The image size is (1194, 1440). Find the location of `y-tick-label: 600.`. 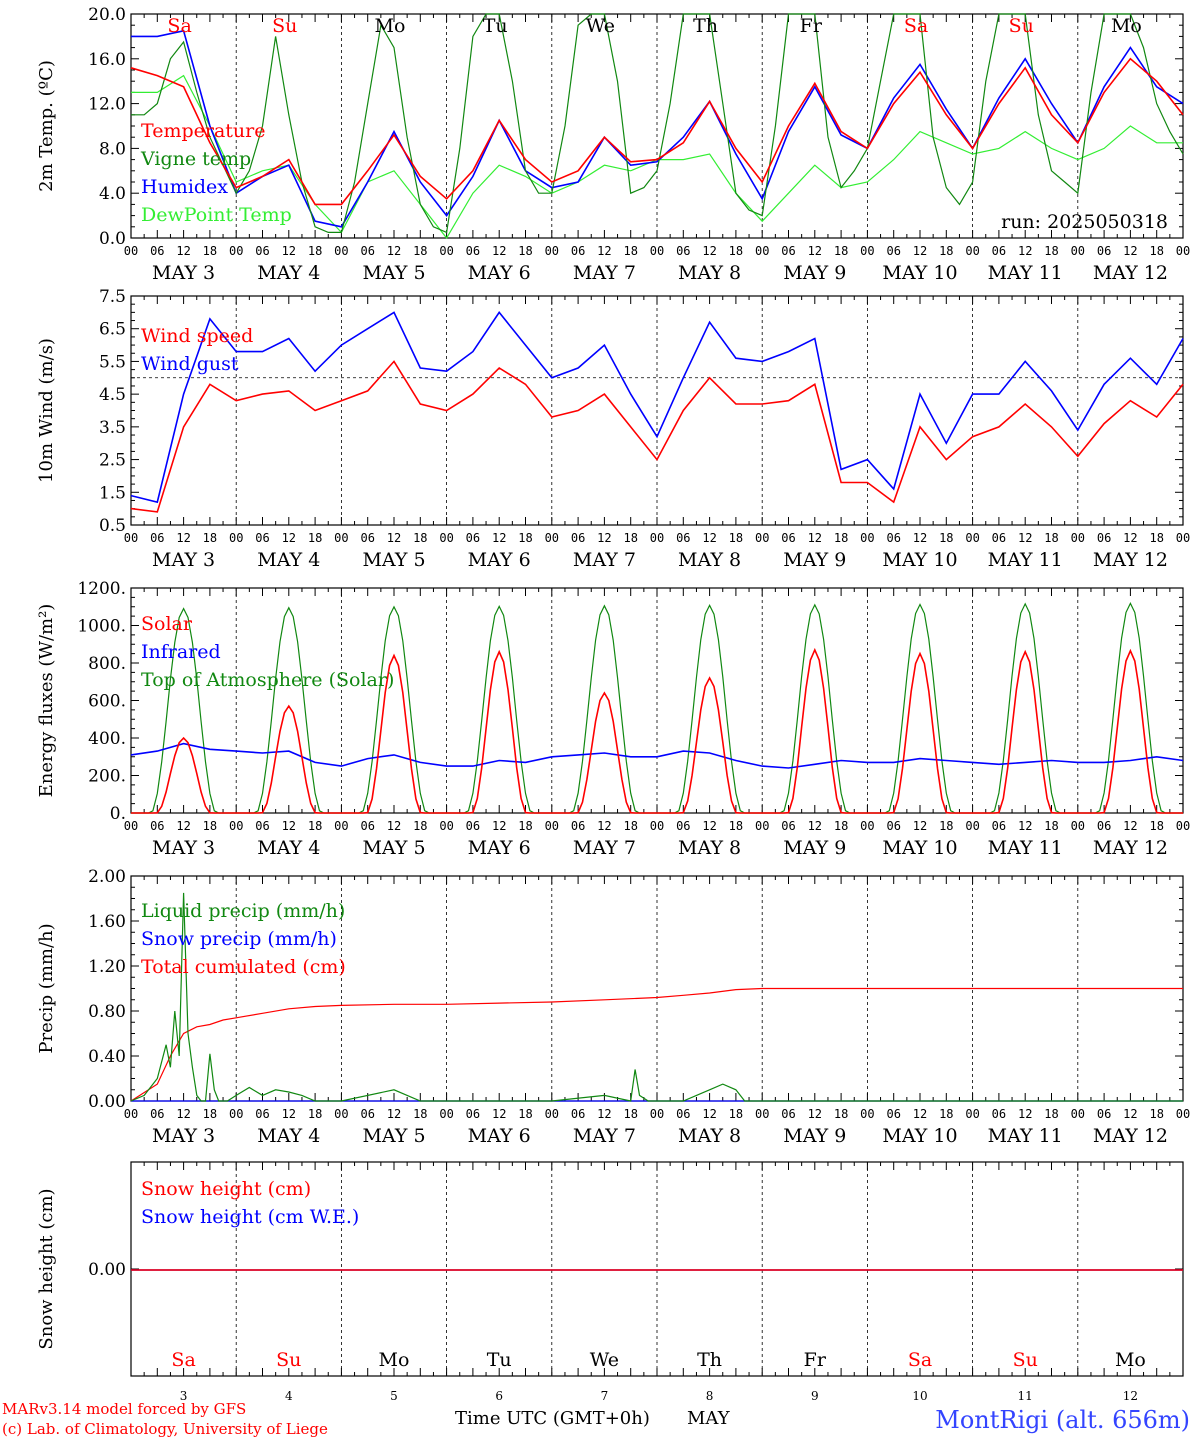

y-tick-label: 600. is located at coordinates (107, 702).